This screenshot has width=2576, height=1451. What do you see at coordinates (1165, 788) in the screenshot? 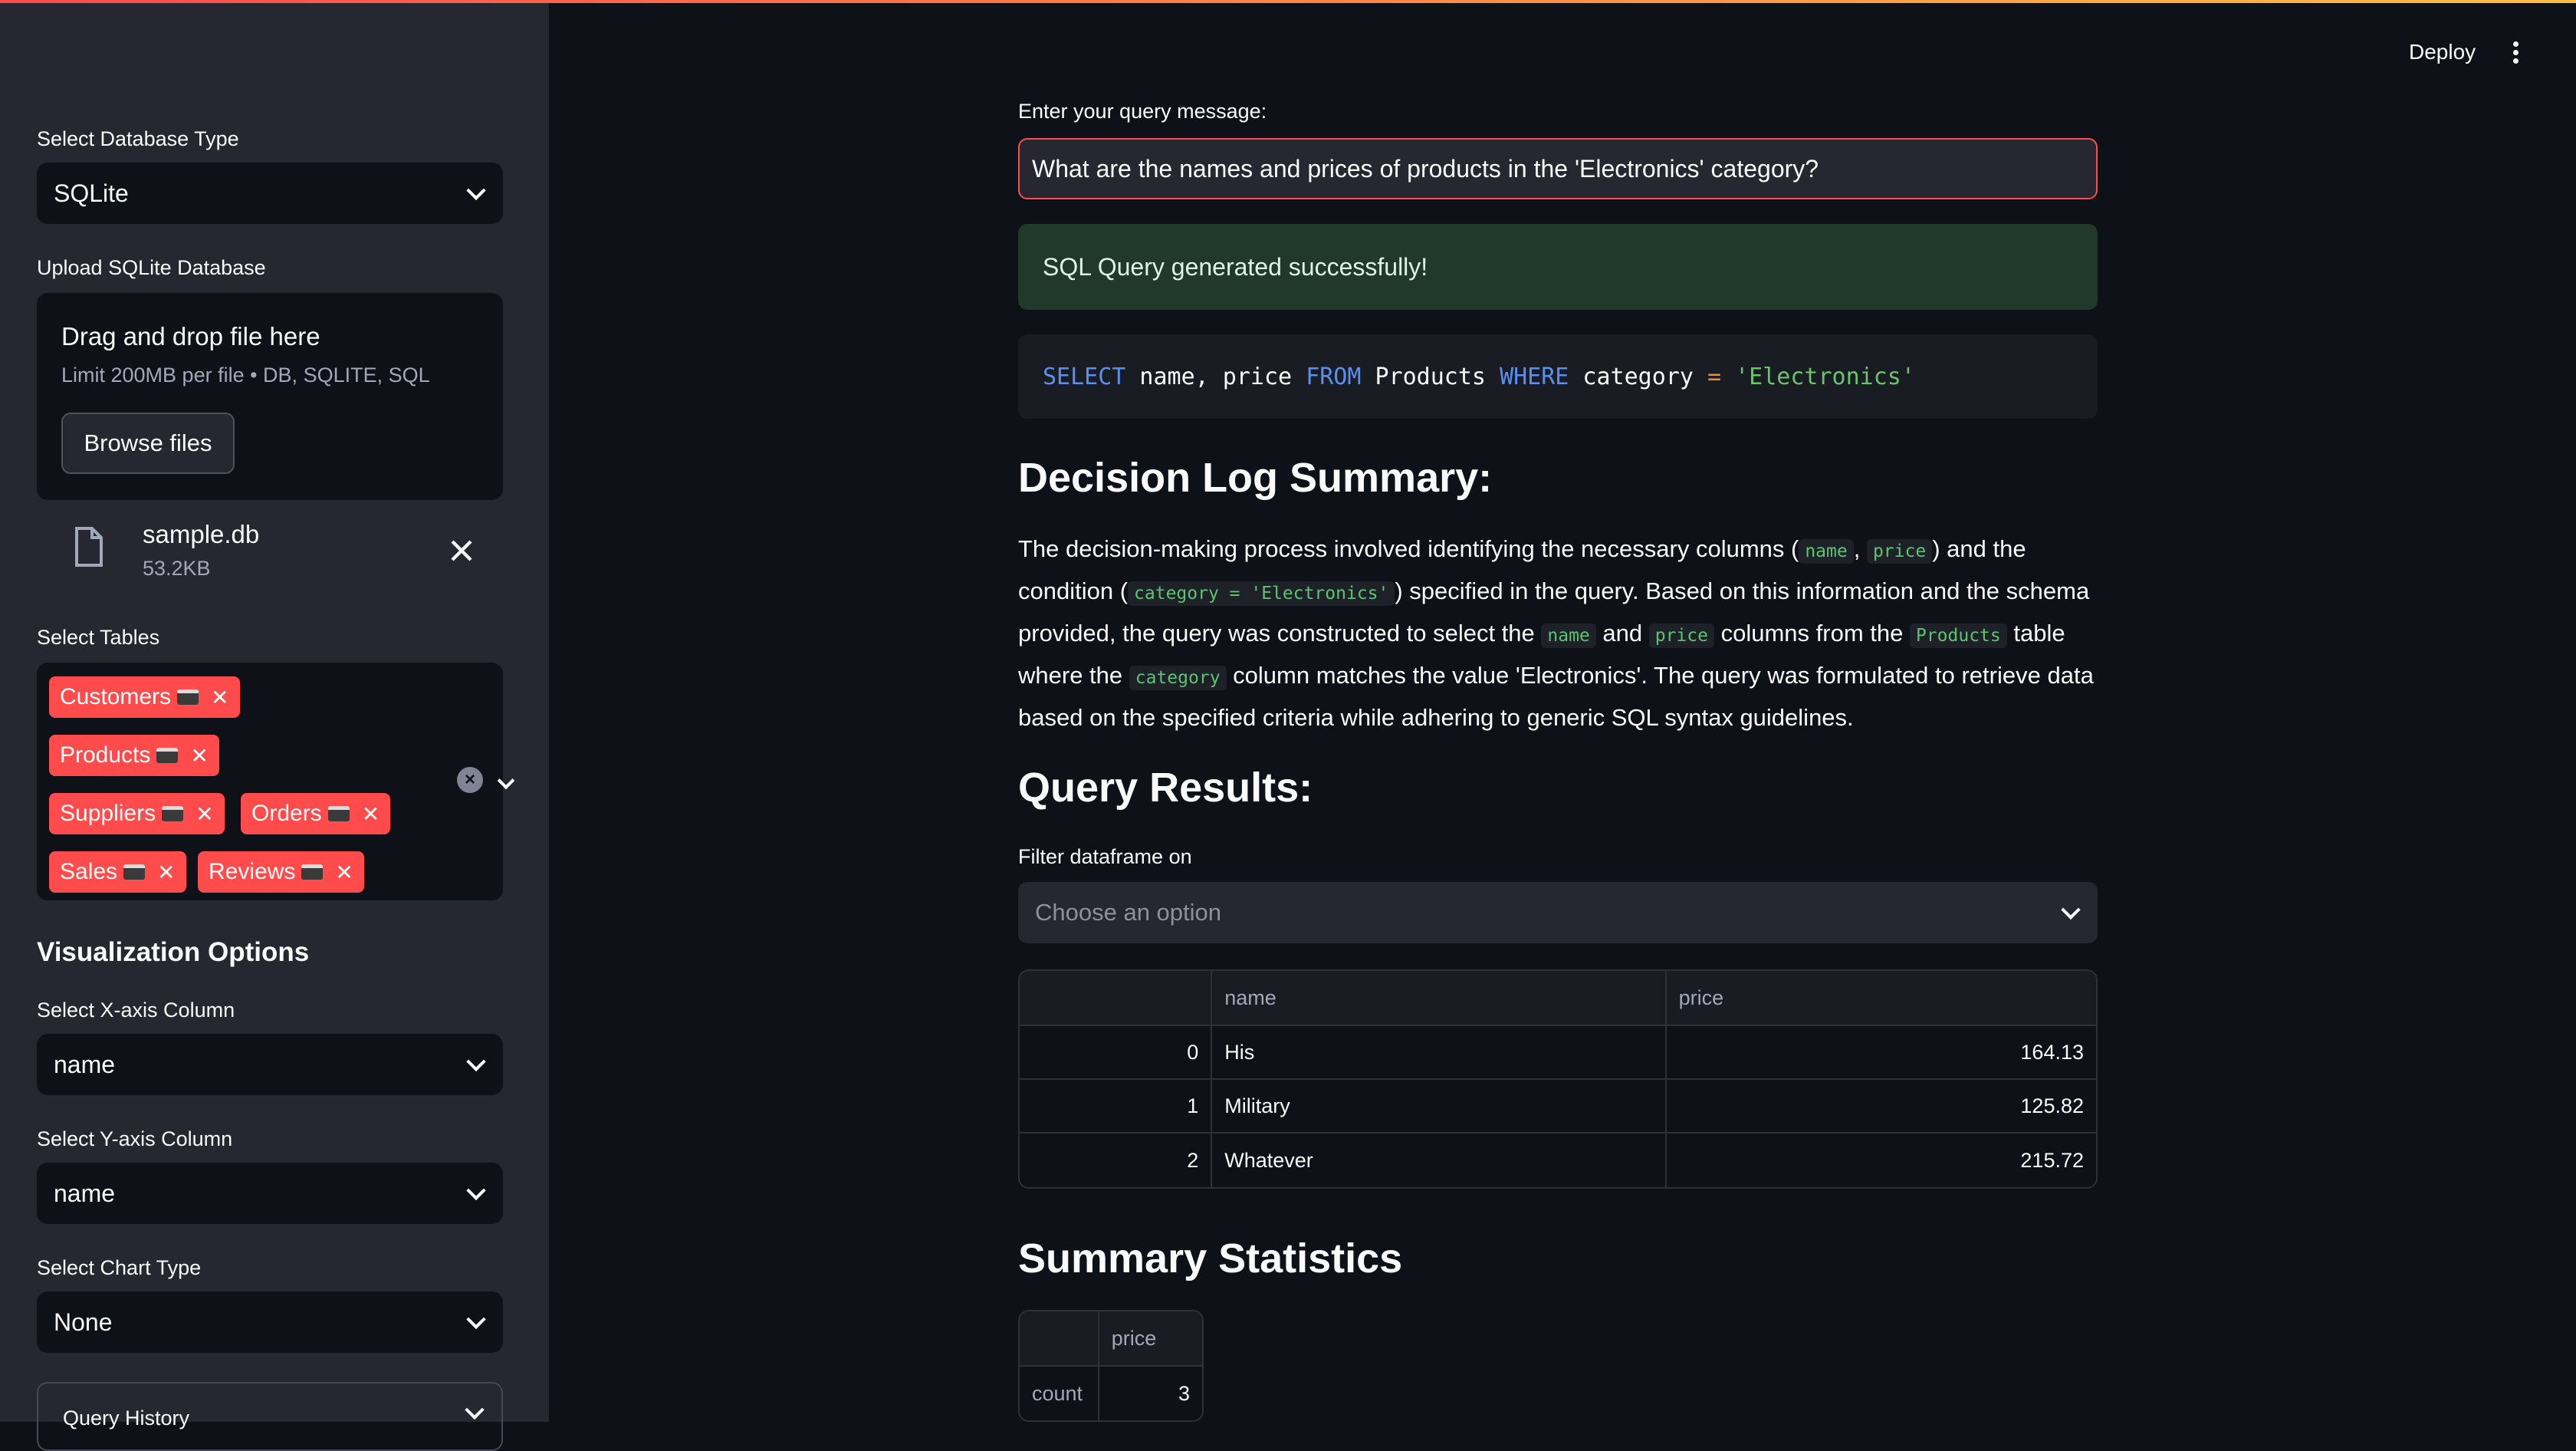
I see `query-results-heading: Query Results:` at bounding box center [1165, 788].